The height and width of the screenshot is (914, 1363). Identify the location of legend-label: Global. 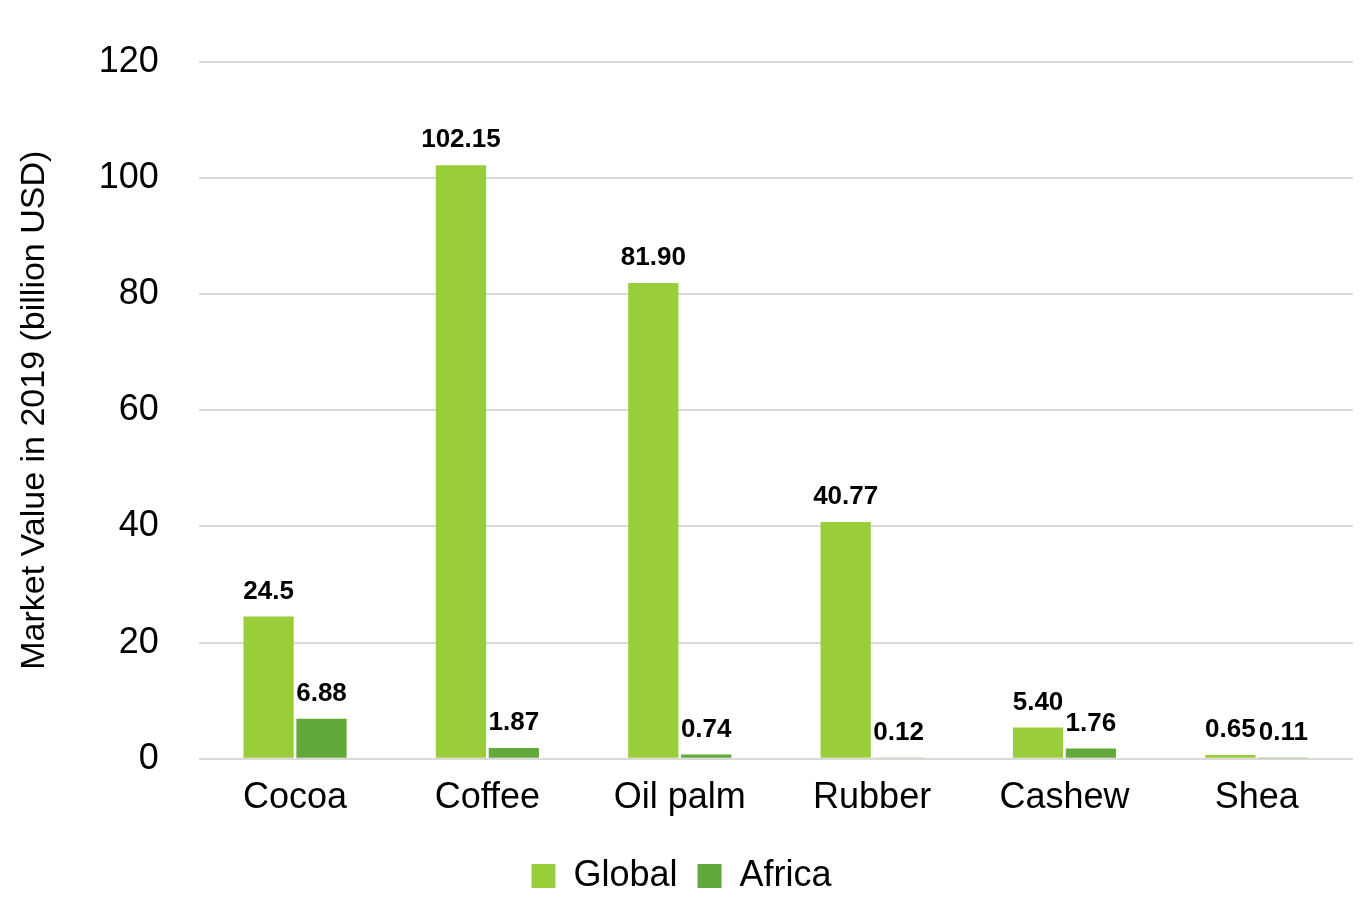
(625, 873).